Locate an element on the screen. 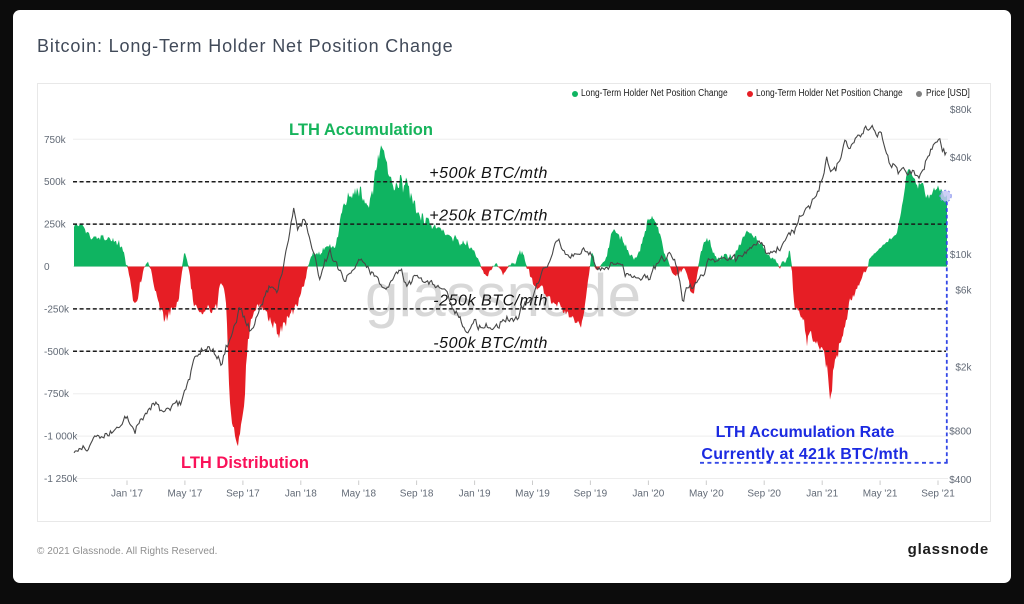 This screenshot has width=1024, height=604. svg-text: 250k is located at coordinates (55, 225).